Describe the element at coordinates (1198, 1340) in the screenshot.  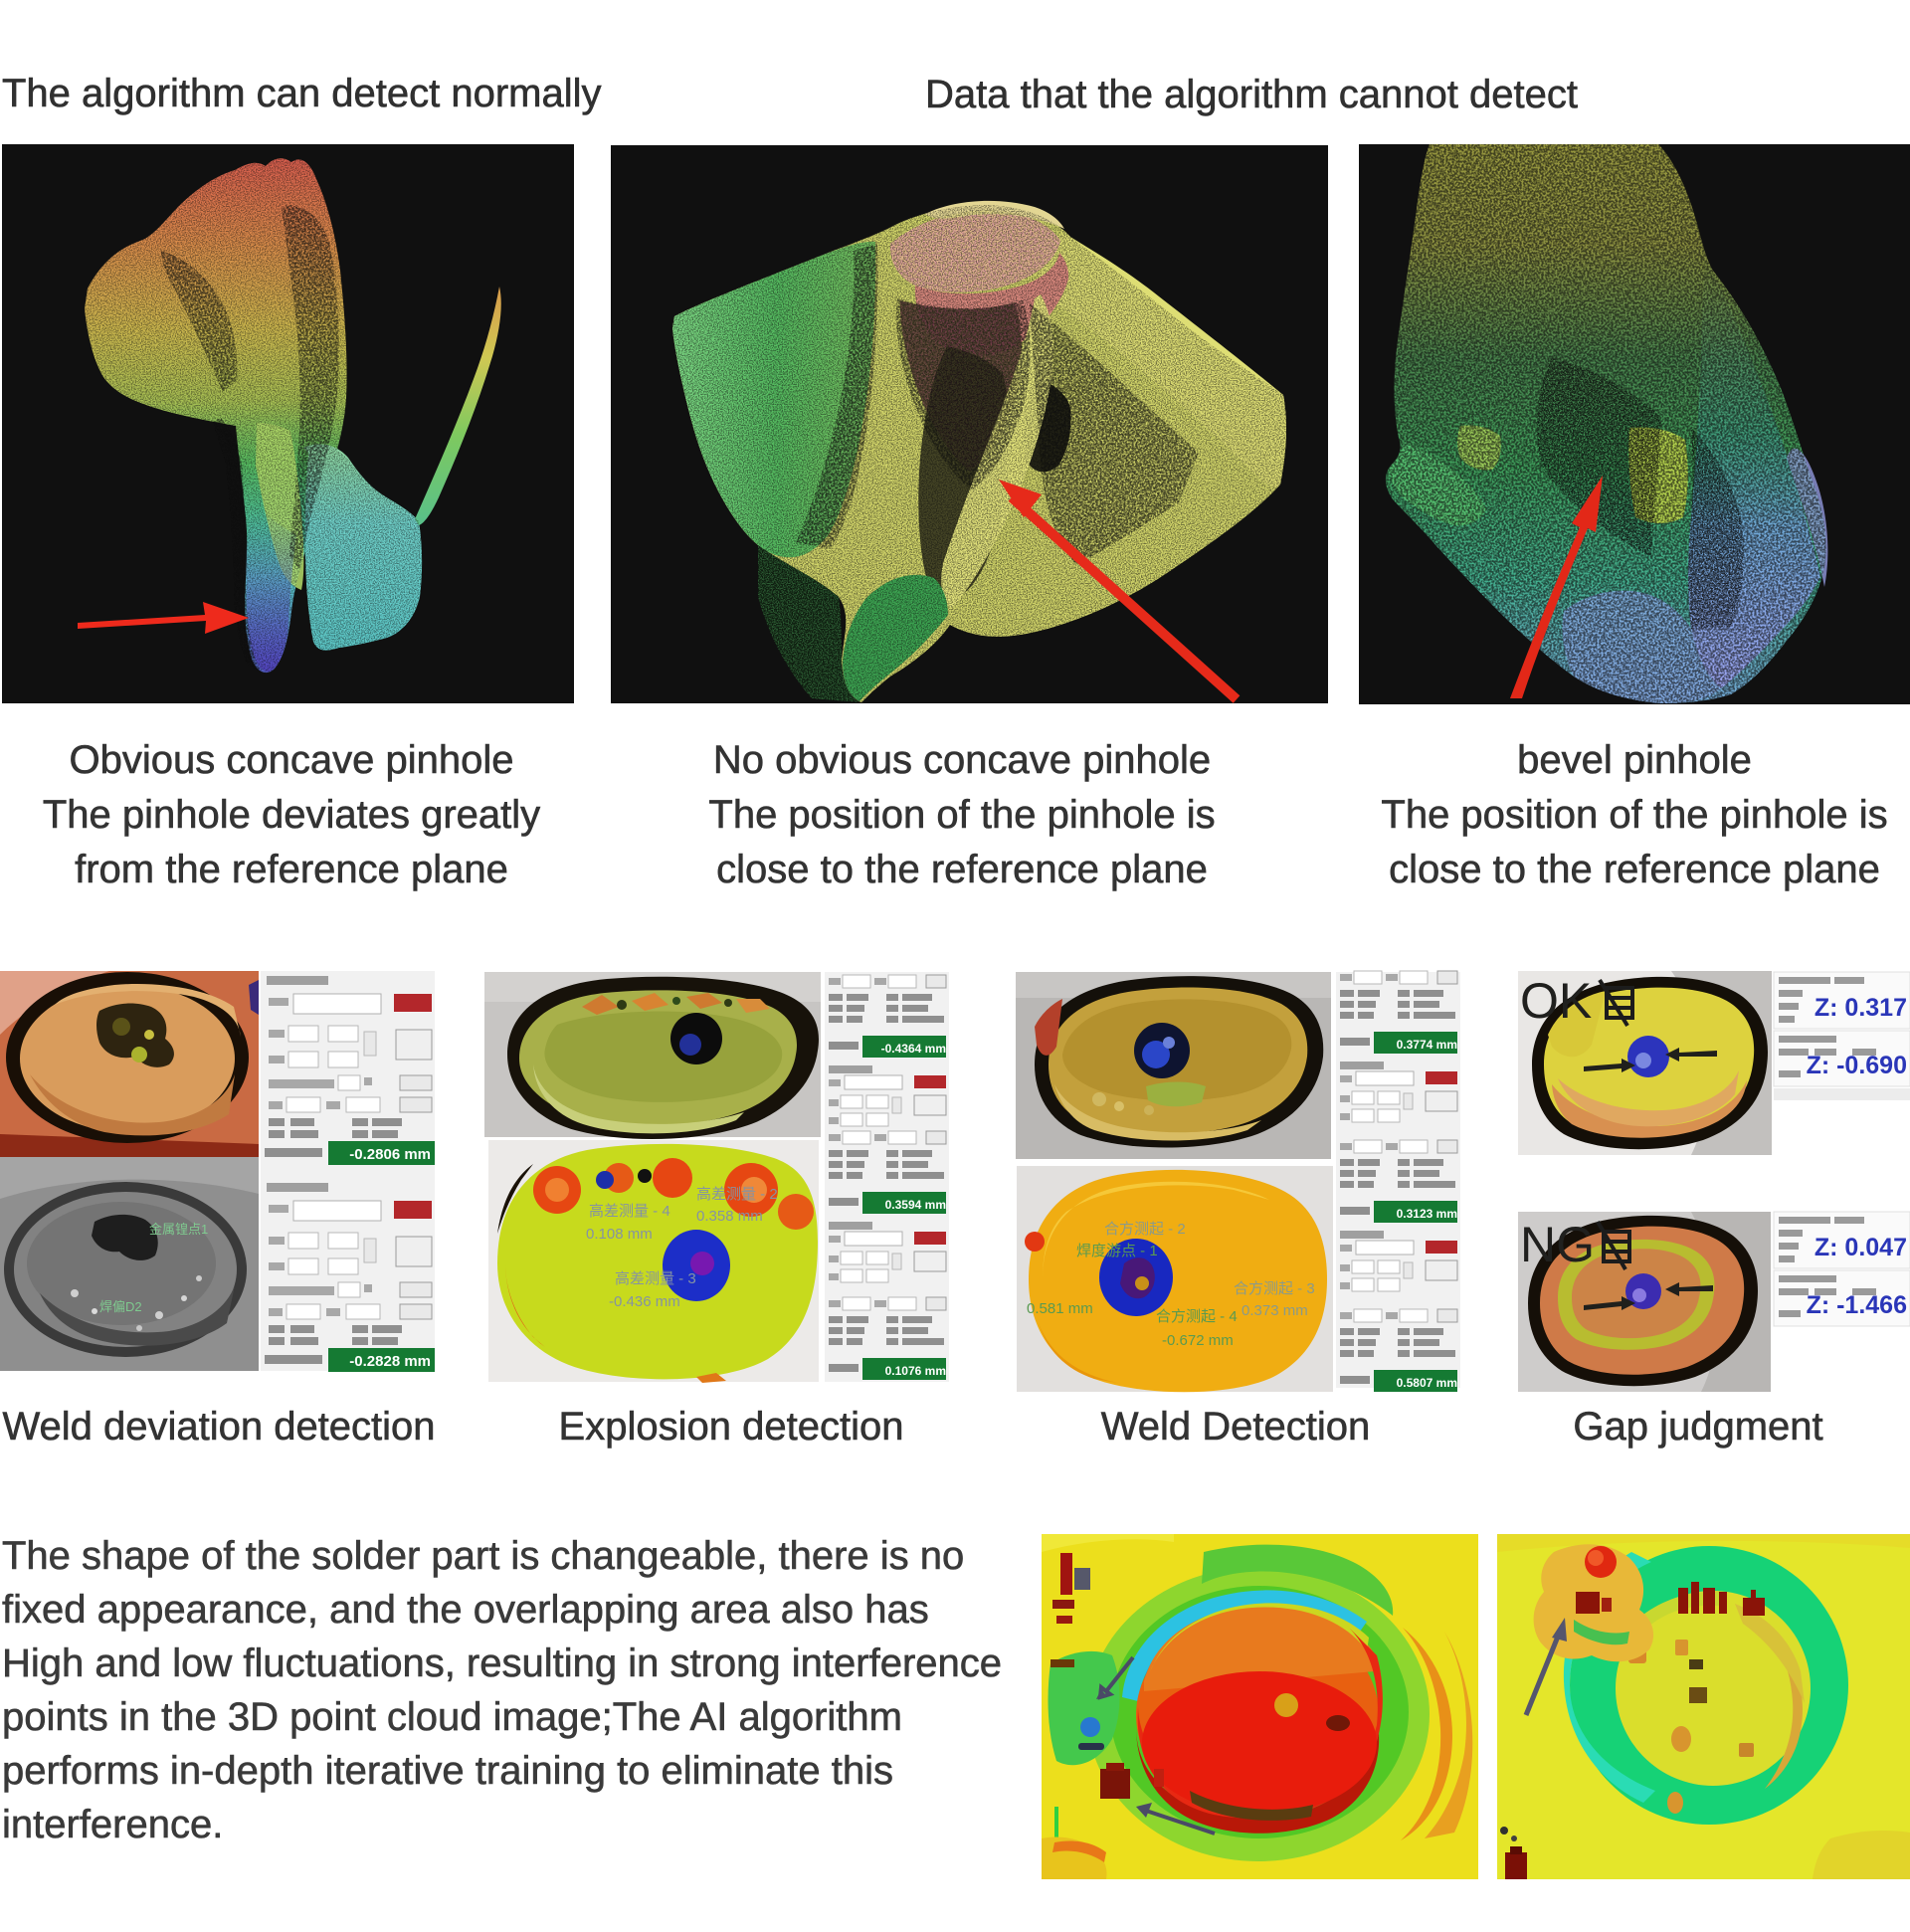
I see `svg-text: -0.672 mm` at that location.